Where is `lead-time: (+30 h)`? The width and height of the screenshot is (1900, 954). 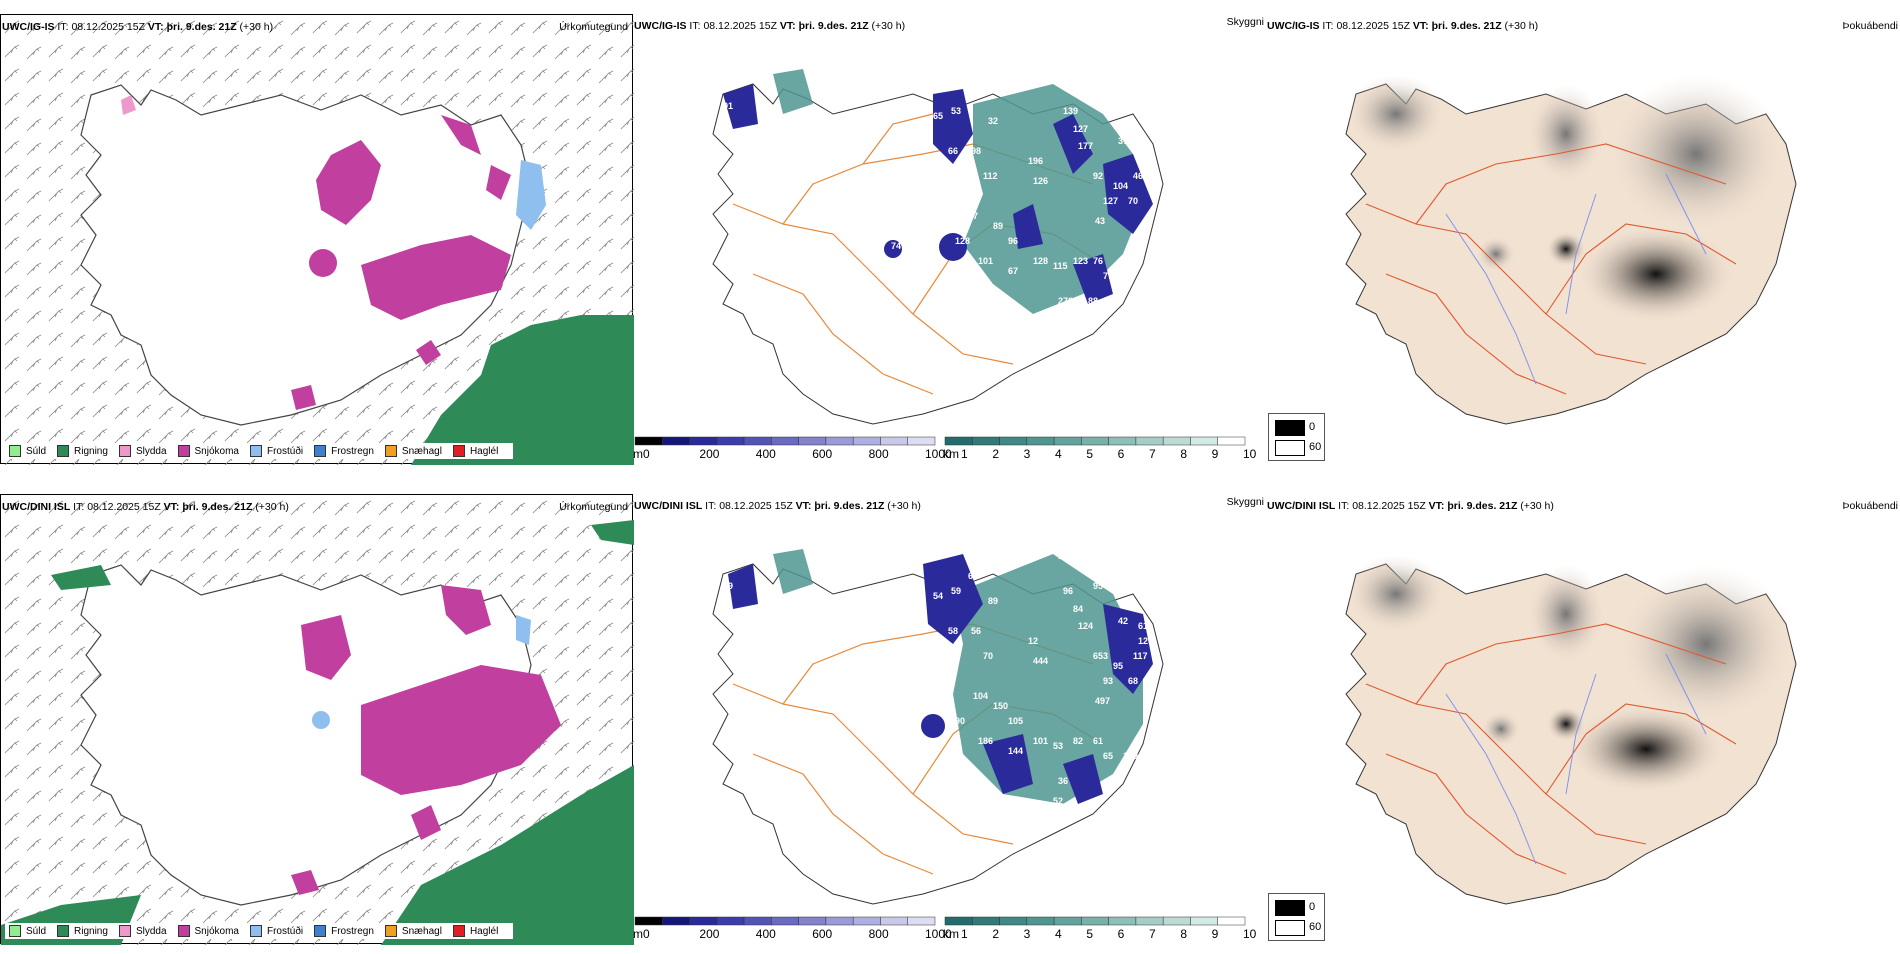 lead-time: (+30 h) is located at coordinates (1521, 26).